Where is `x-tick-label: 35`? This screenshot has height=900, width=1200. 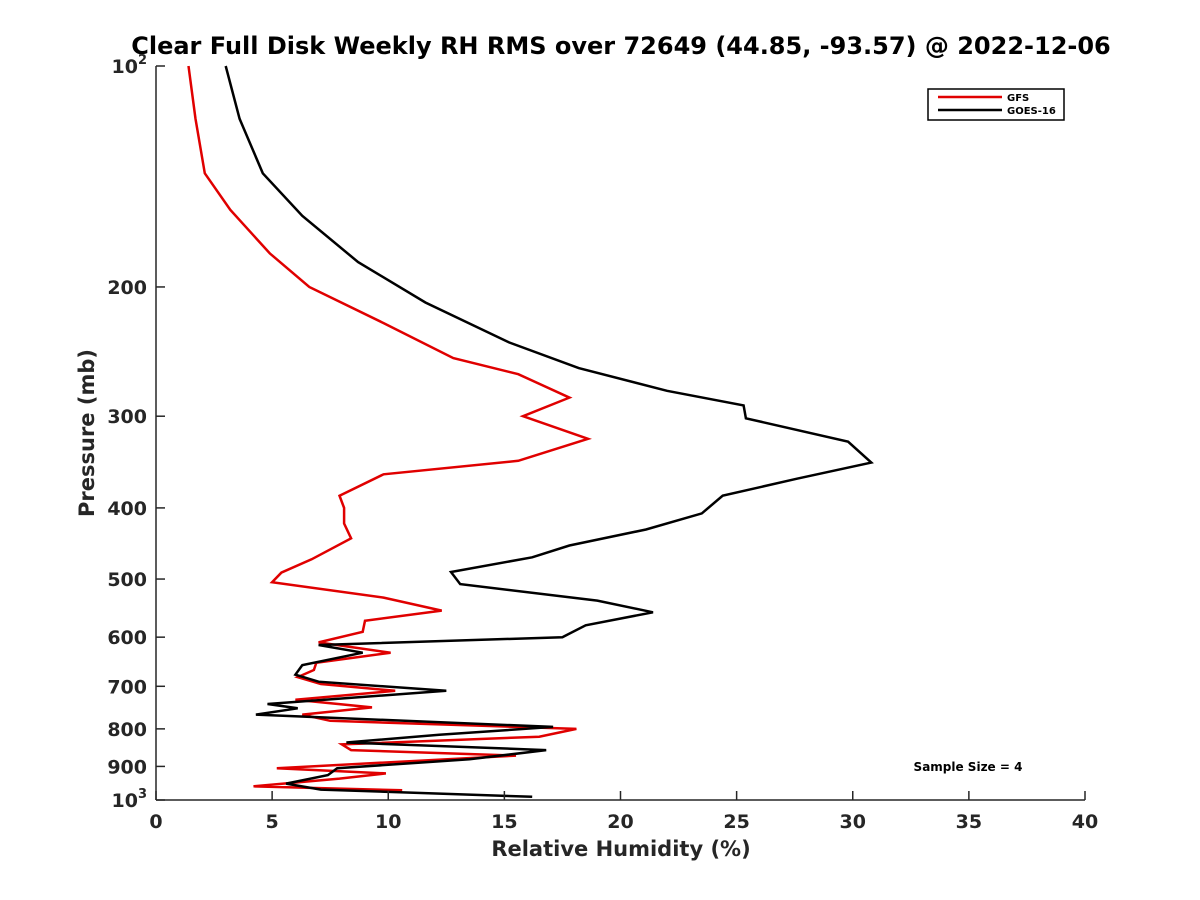 x-tick-label: 35 is located at coordinates (969, 822).